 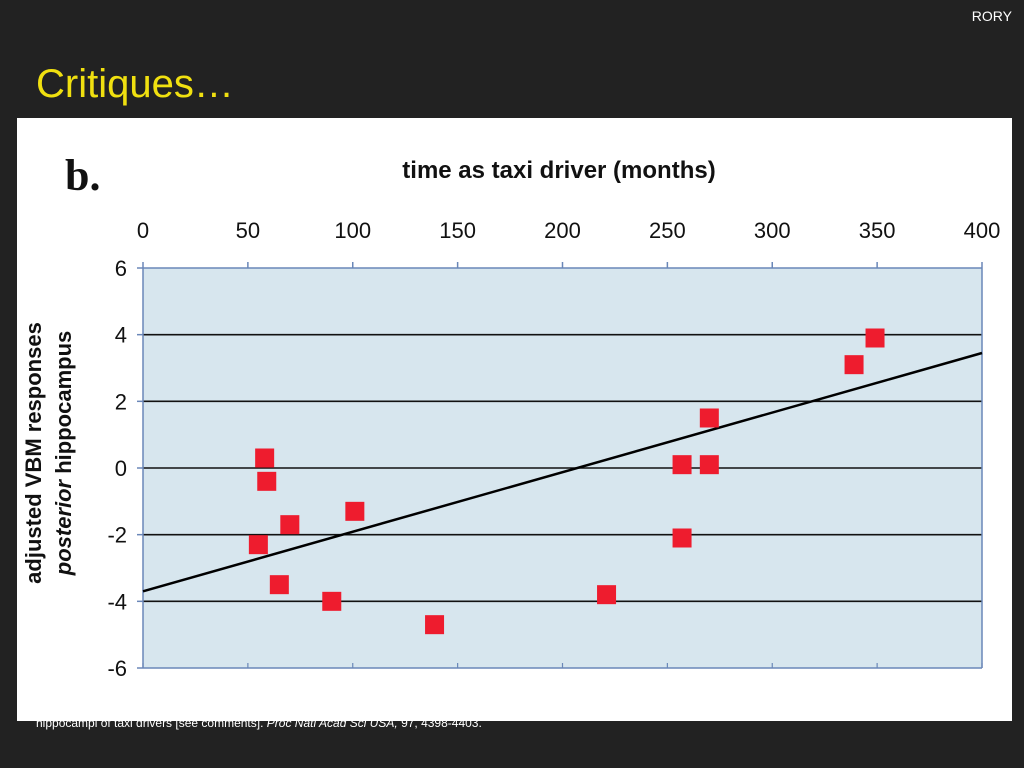 I want to click on x-tick-label: 250, so click(x=667, y=230).